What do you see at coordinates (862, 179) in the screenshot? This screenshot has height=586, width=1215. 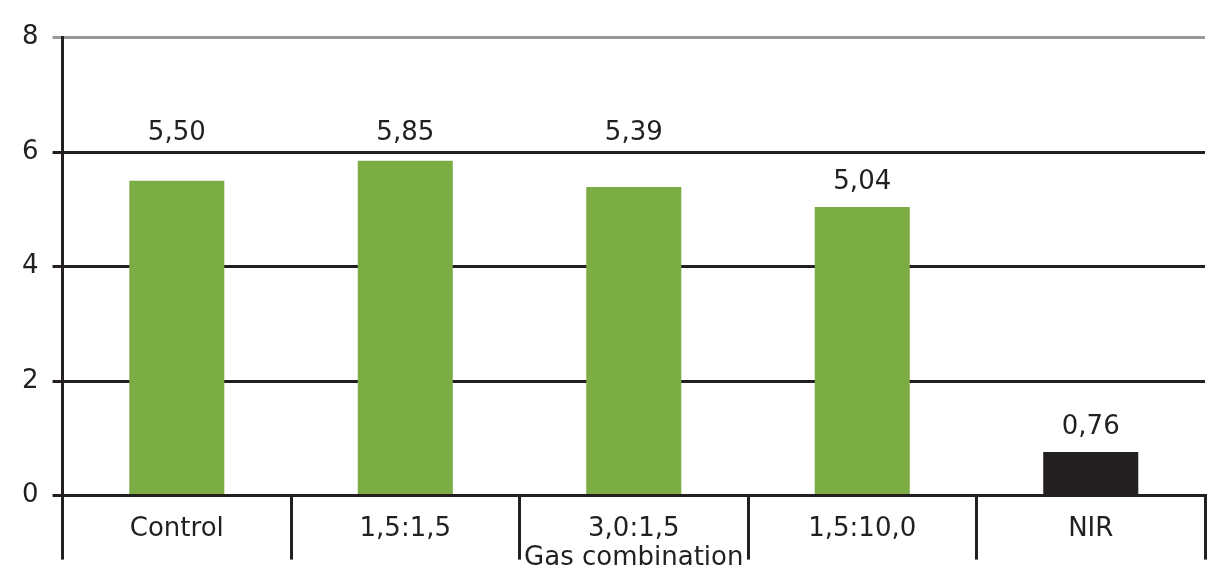 I see `data-label: 5,04` at bounding box center [862, 179].